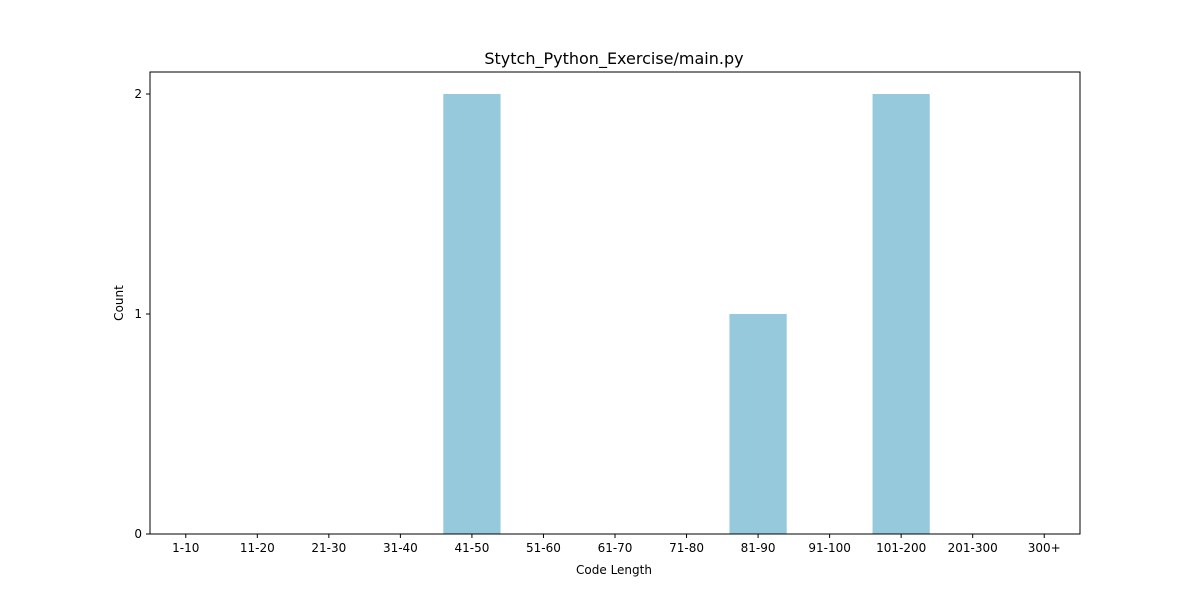  What do you see at coordinates (1044, 548) in the screenshot?
I see `x-tick-label: 300+` at bounding box center [1044, 548].